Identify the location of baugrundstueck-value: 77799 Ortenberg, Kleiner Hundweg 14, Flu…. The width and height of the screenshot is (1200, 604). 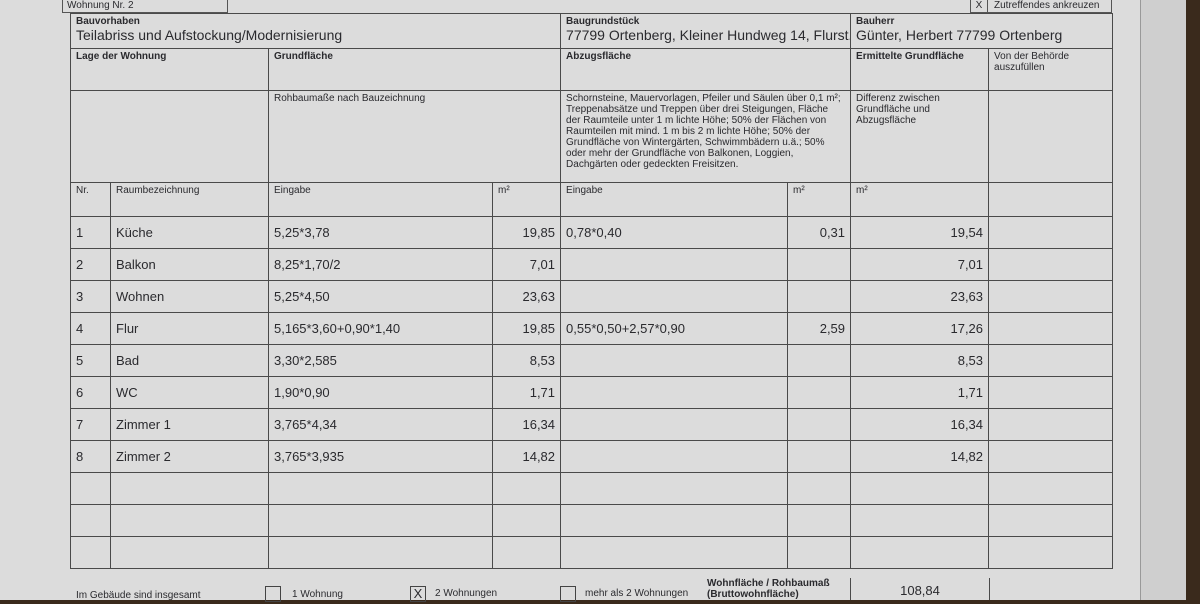
(708, 35).